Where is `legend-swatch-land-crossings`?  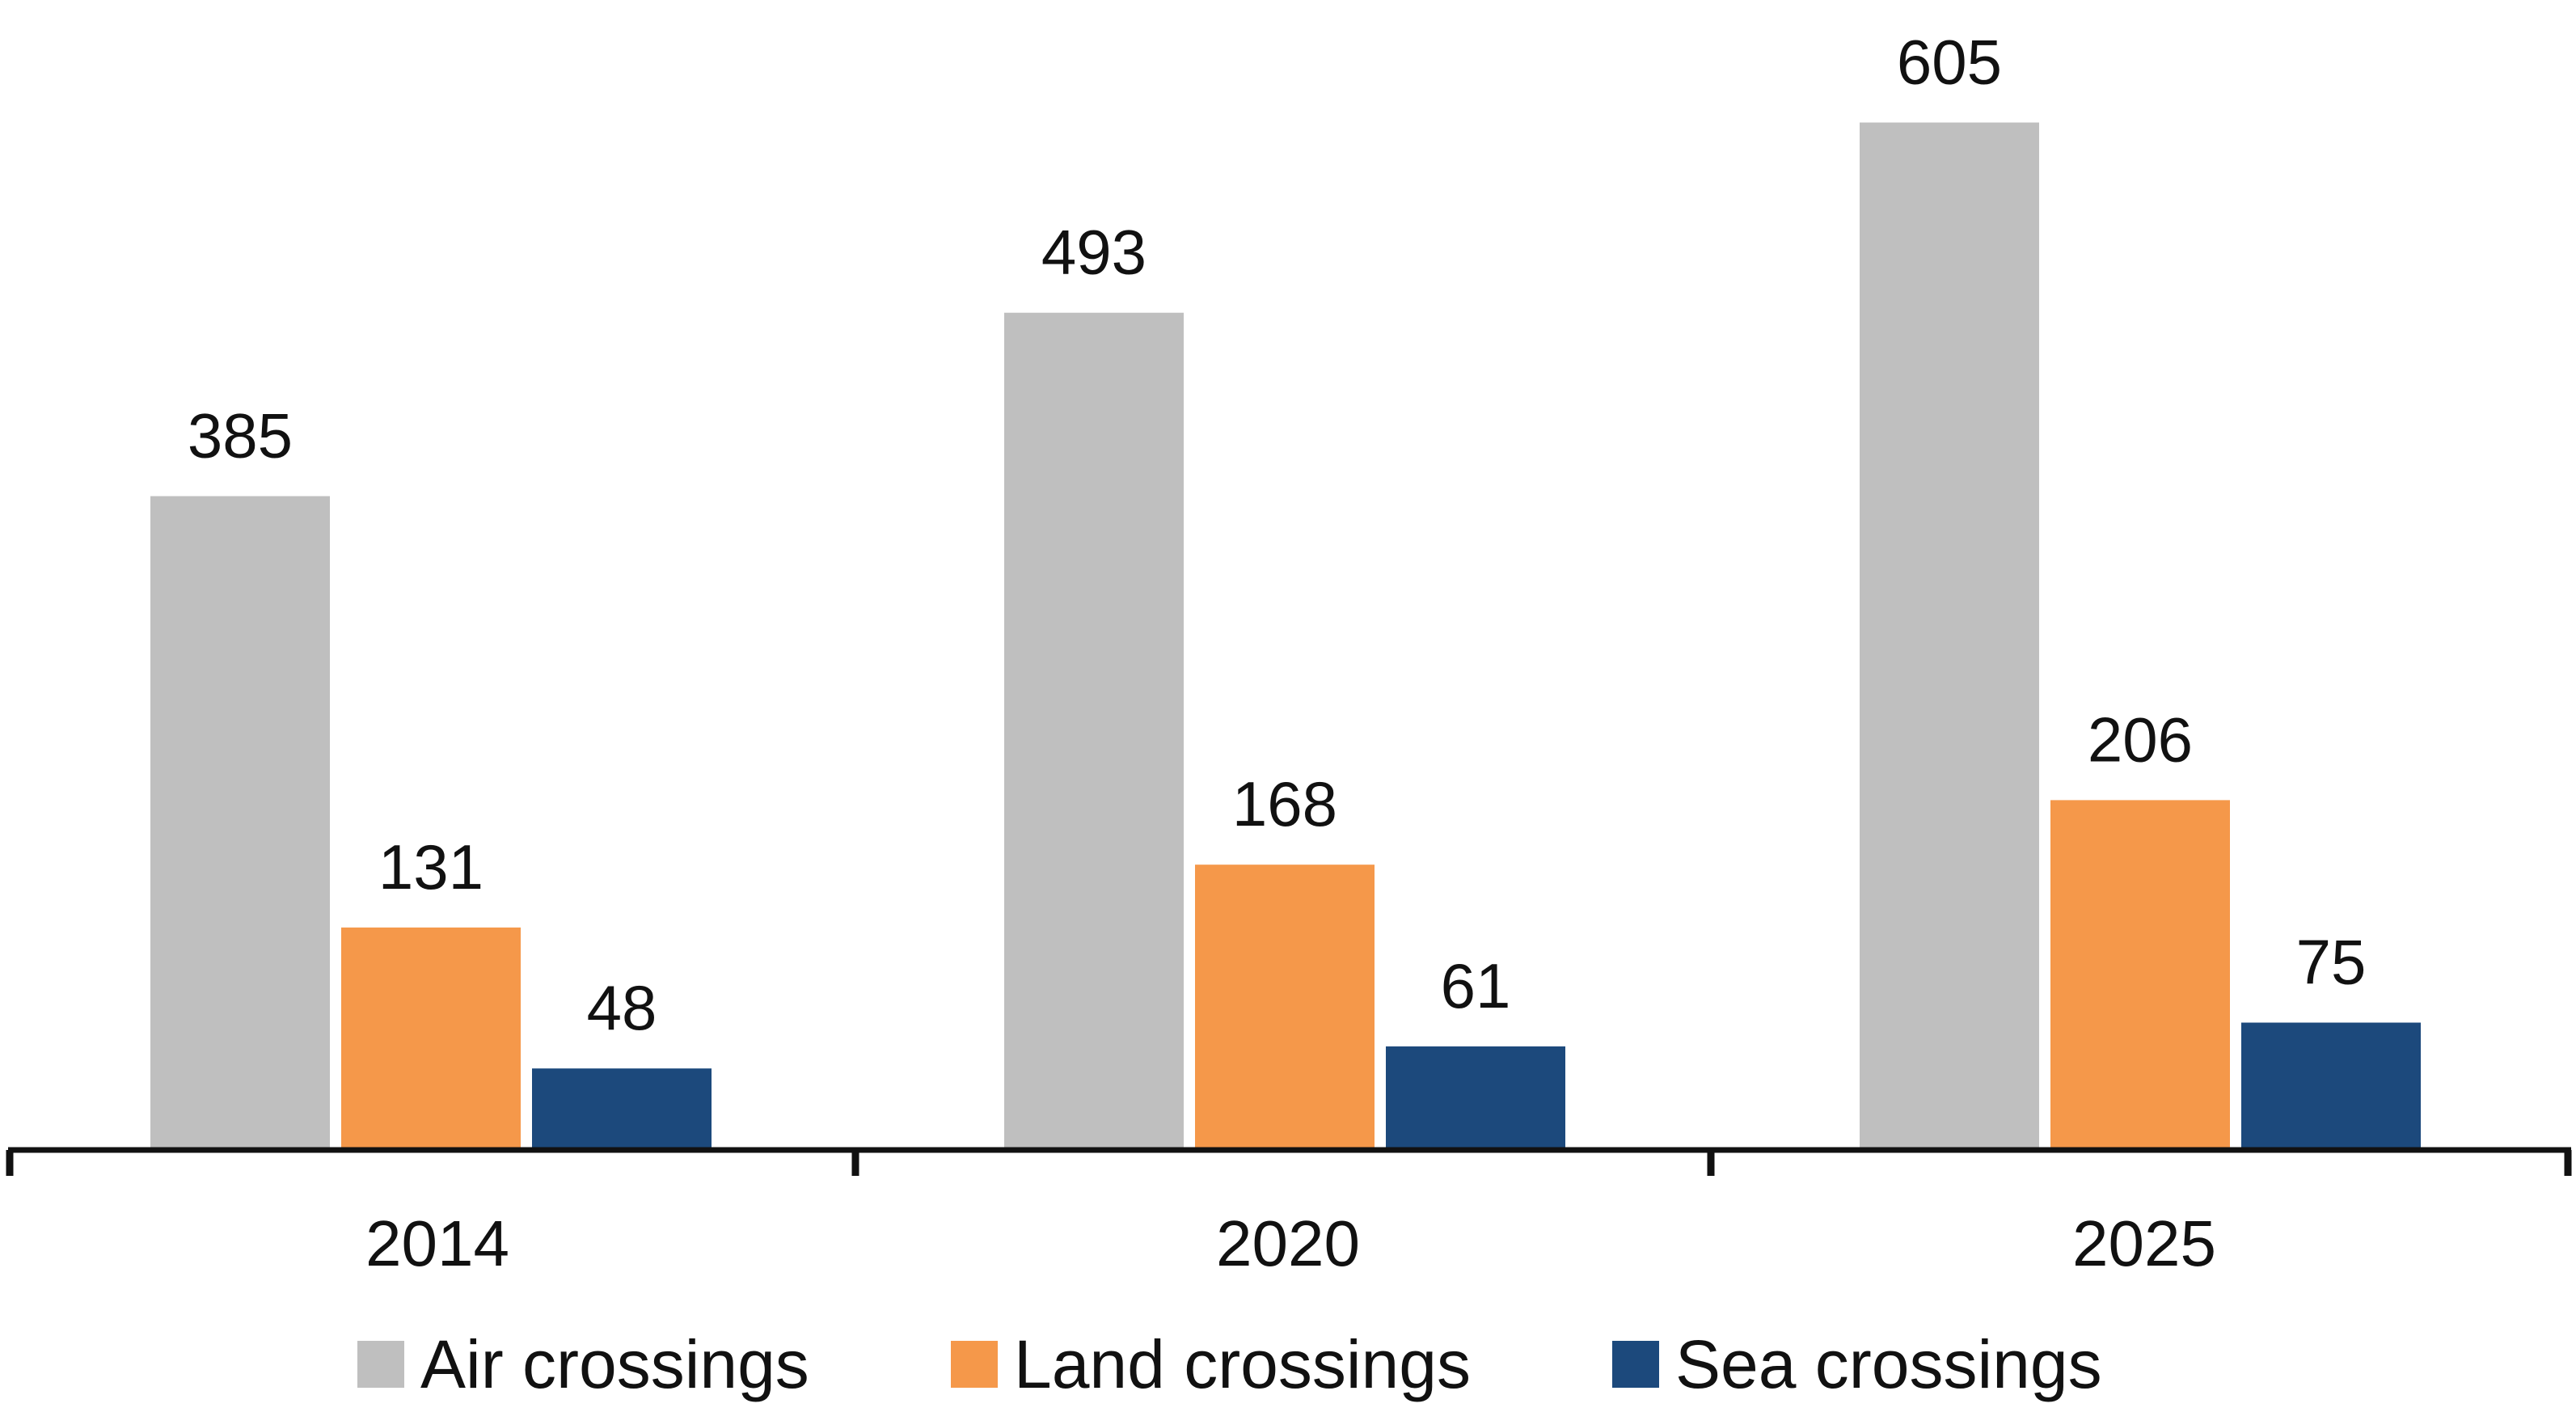
legend-swatch-land-crossings is located at coordinates (975, 1364).